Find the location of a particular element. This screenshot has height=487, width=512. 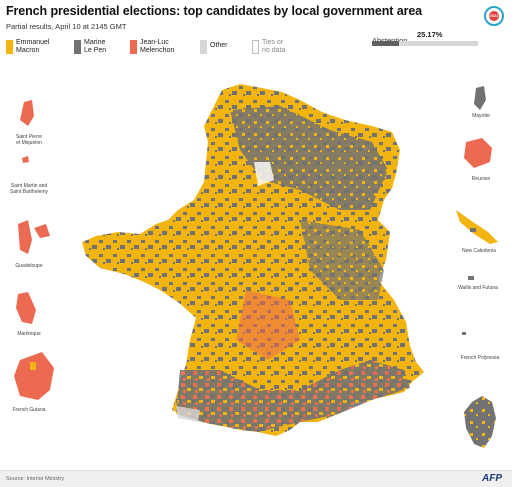

legend-label-other: Other is located at coordinates (219, 45).